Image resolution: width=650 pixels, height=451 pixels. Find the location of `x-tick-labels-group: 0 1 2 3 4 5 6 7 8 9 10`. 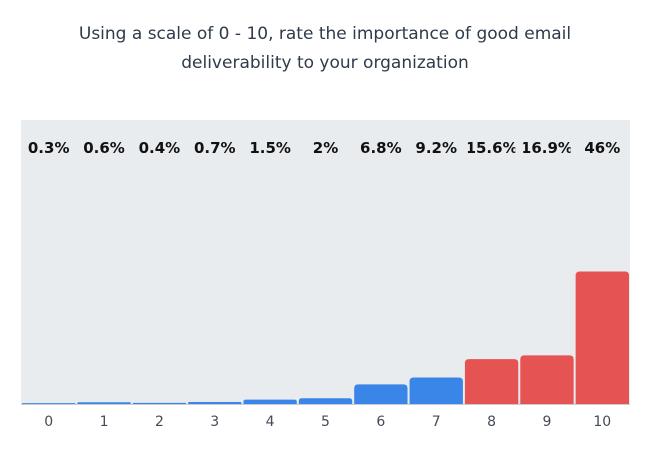

x-tick-labels-group: 0 1 2 3 4 5 6 7 8 9 10 is located at coordinates (327, 422).